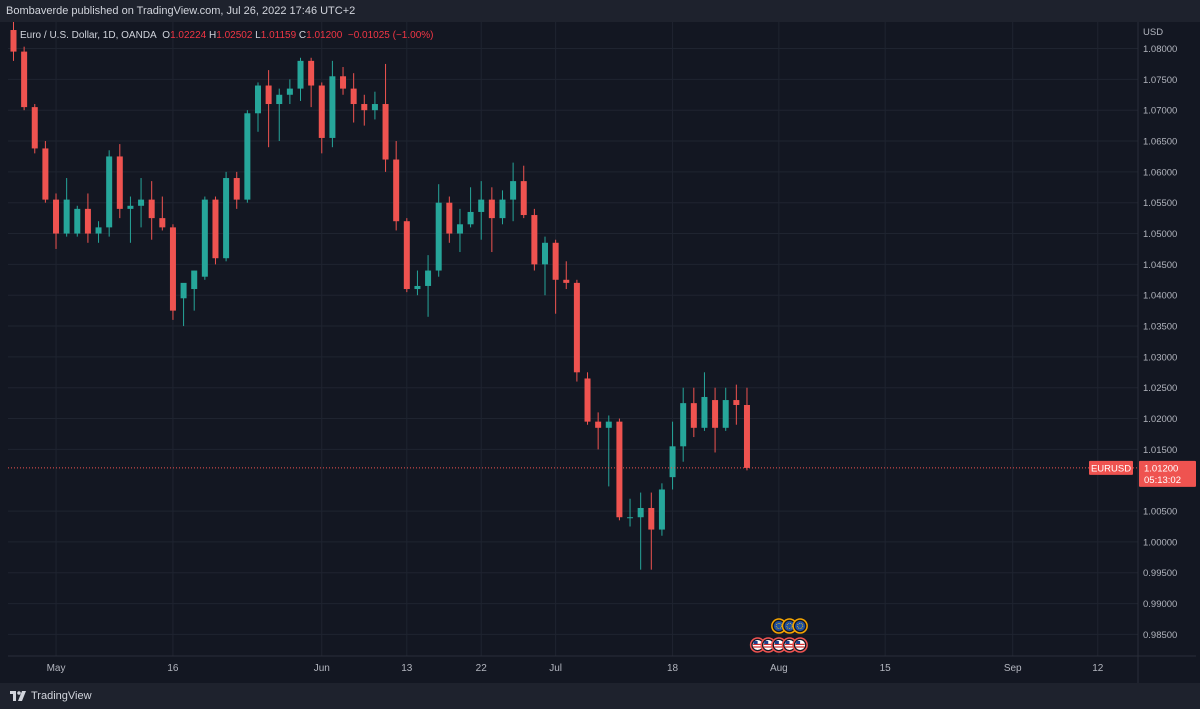  What do you see at coordinates (258, 35) in the screenshot?
I see `low-label: L` at bounding box center [258, 35].